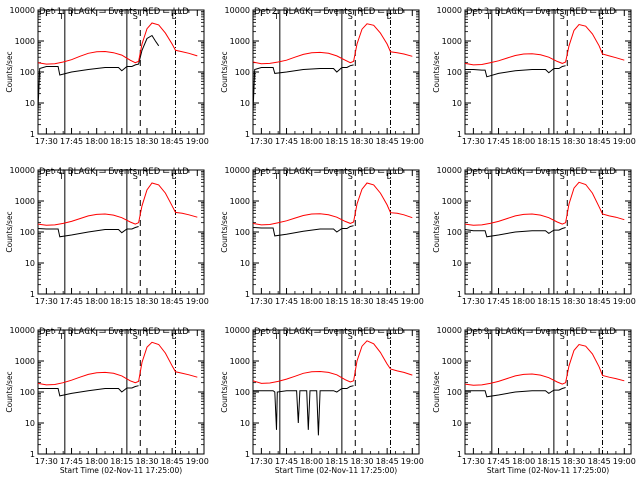 This screenshot has width=640, height=480. I want to click on panel-title: Det 8: BLACK = Events, RED = LLD, so click(329, 332).